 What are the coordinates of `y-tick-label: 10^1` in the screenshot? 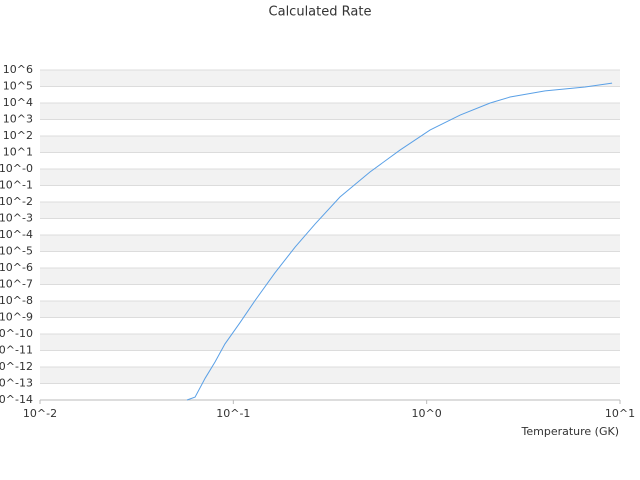 It's located at (18, 152).